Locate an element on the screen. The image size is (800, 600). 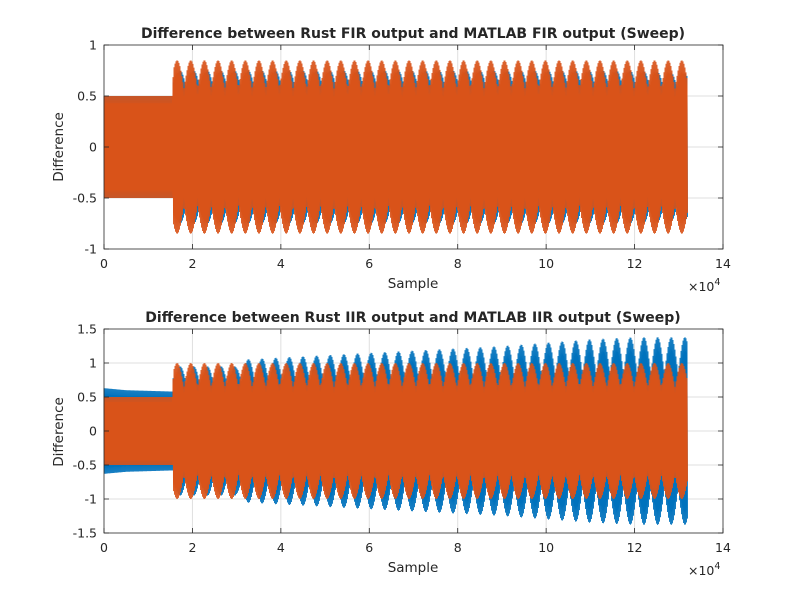
iir-y-tick-label: -1.5 is located at coordinates (85, 533).